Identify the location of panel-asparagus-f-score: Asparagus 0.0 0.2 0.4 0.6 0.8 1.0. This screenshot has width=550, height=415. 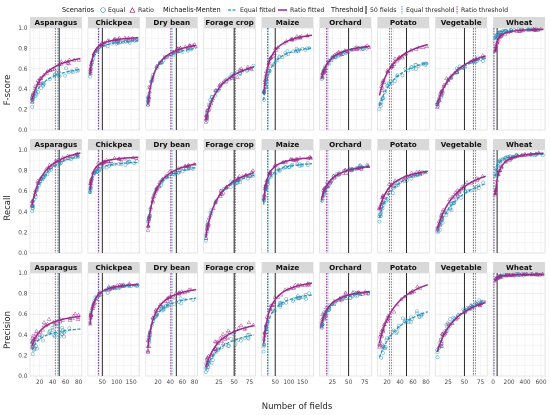
(50, 75).